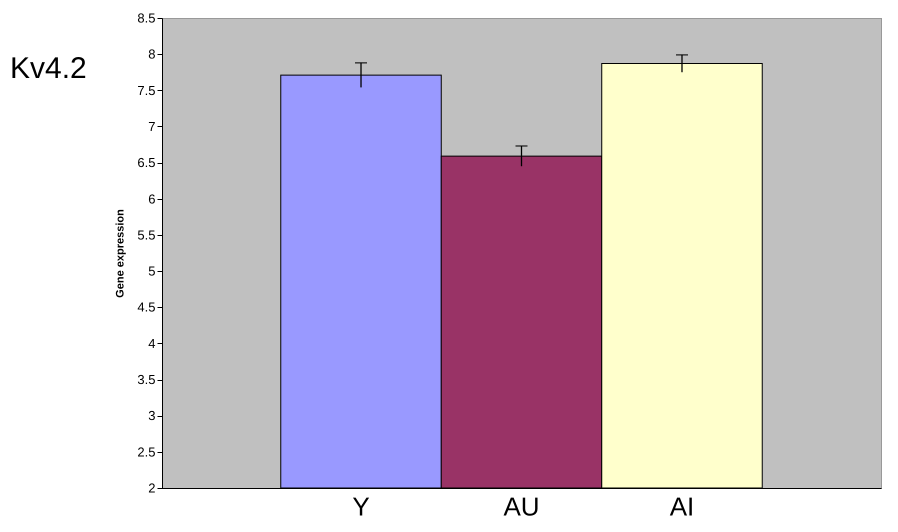 The height and width of the screenshot is (532, 898). Describe the element at coordinates (152, 343) in the screenshot. I see `y-tick-label: 4` at that location.